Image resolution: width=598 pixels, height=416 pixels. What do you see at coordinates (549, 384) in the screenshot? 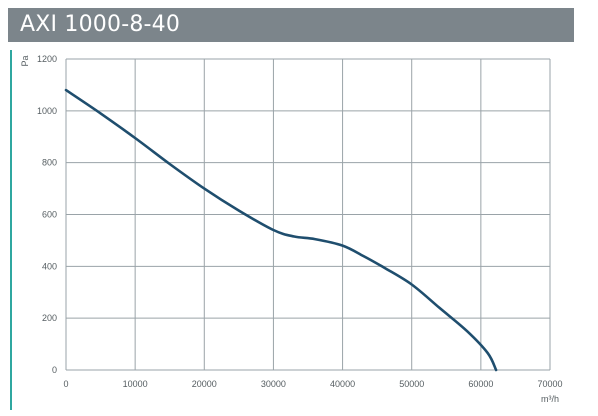
I see `x-tick-label: 70000` at bounding box center [549, 384].